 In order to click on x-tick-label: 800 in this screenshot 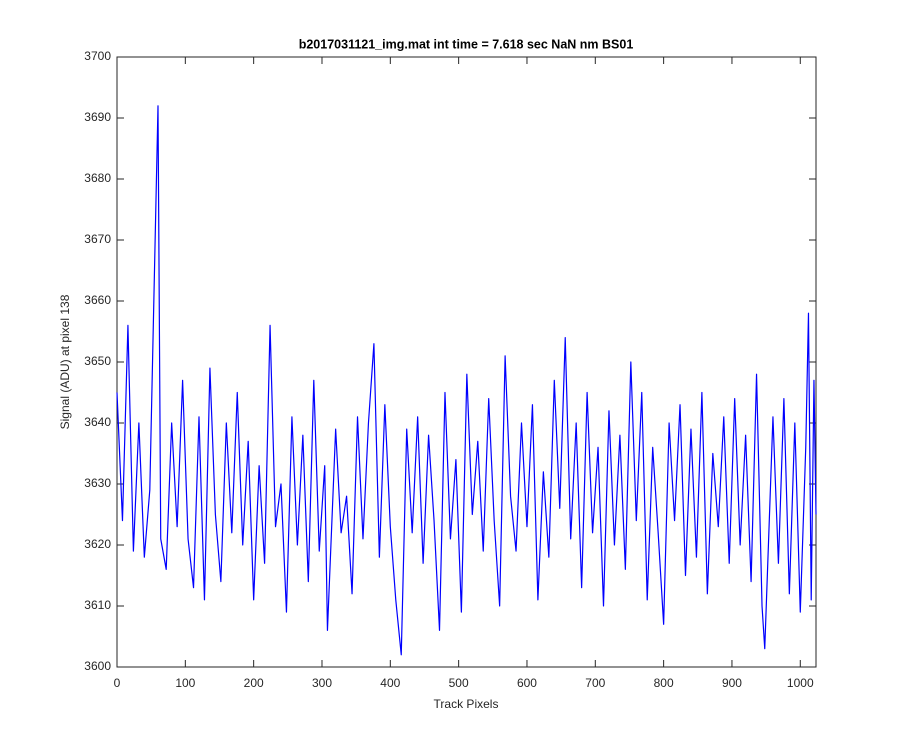, I will do `click(664, 683)`.